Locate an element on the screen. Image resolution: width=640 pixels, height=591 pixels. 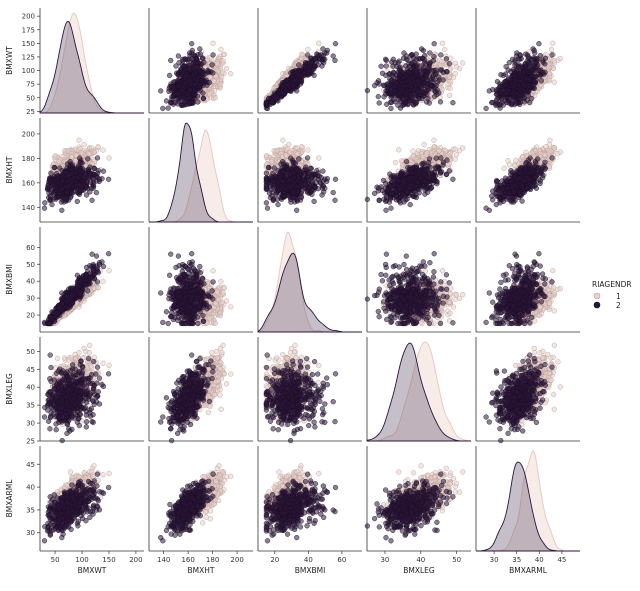
panel-BMXWT-vs-BMXHT is located at coordinates (196, 76).